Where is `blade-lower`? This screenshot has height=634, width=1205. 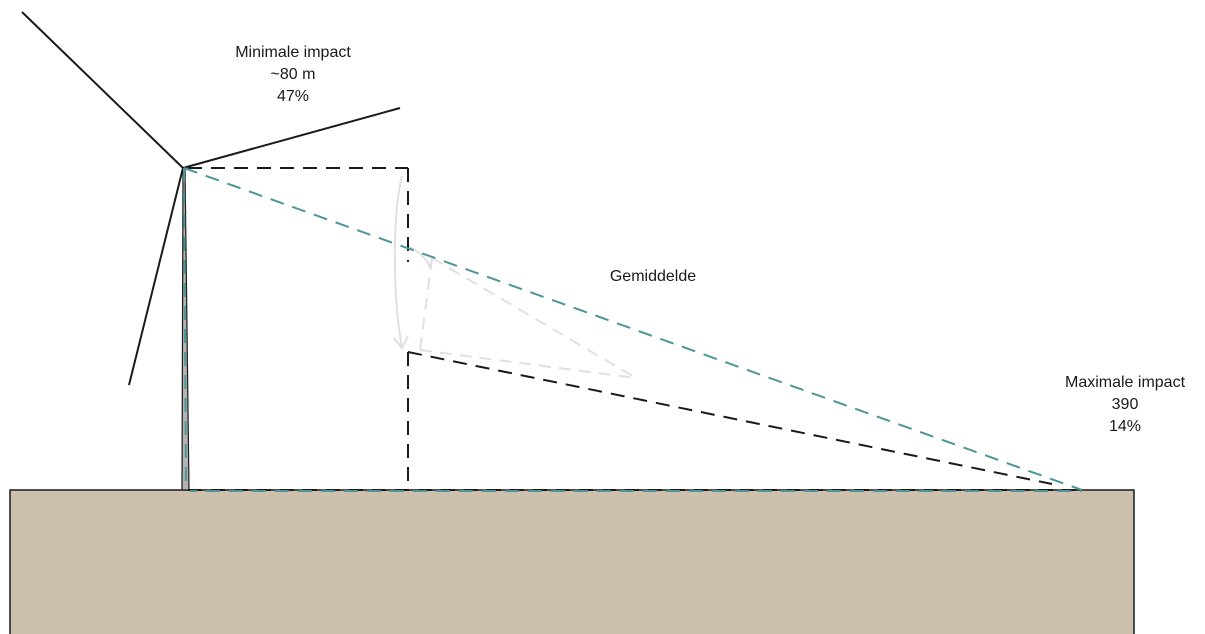 blade-lower is located at coordinates (156, 276).